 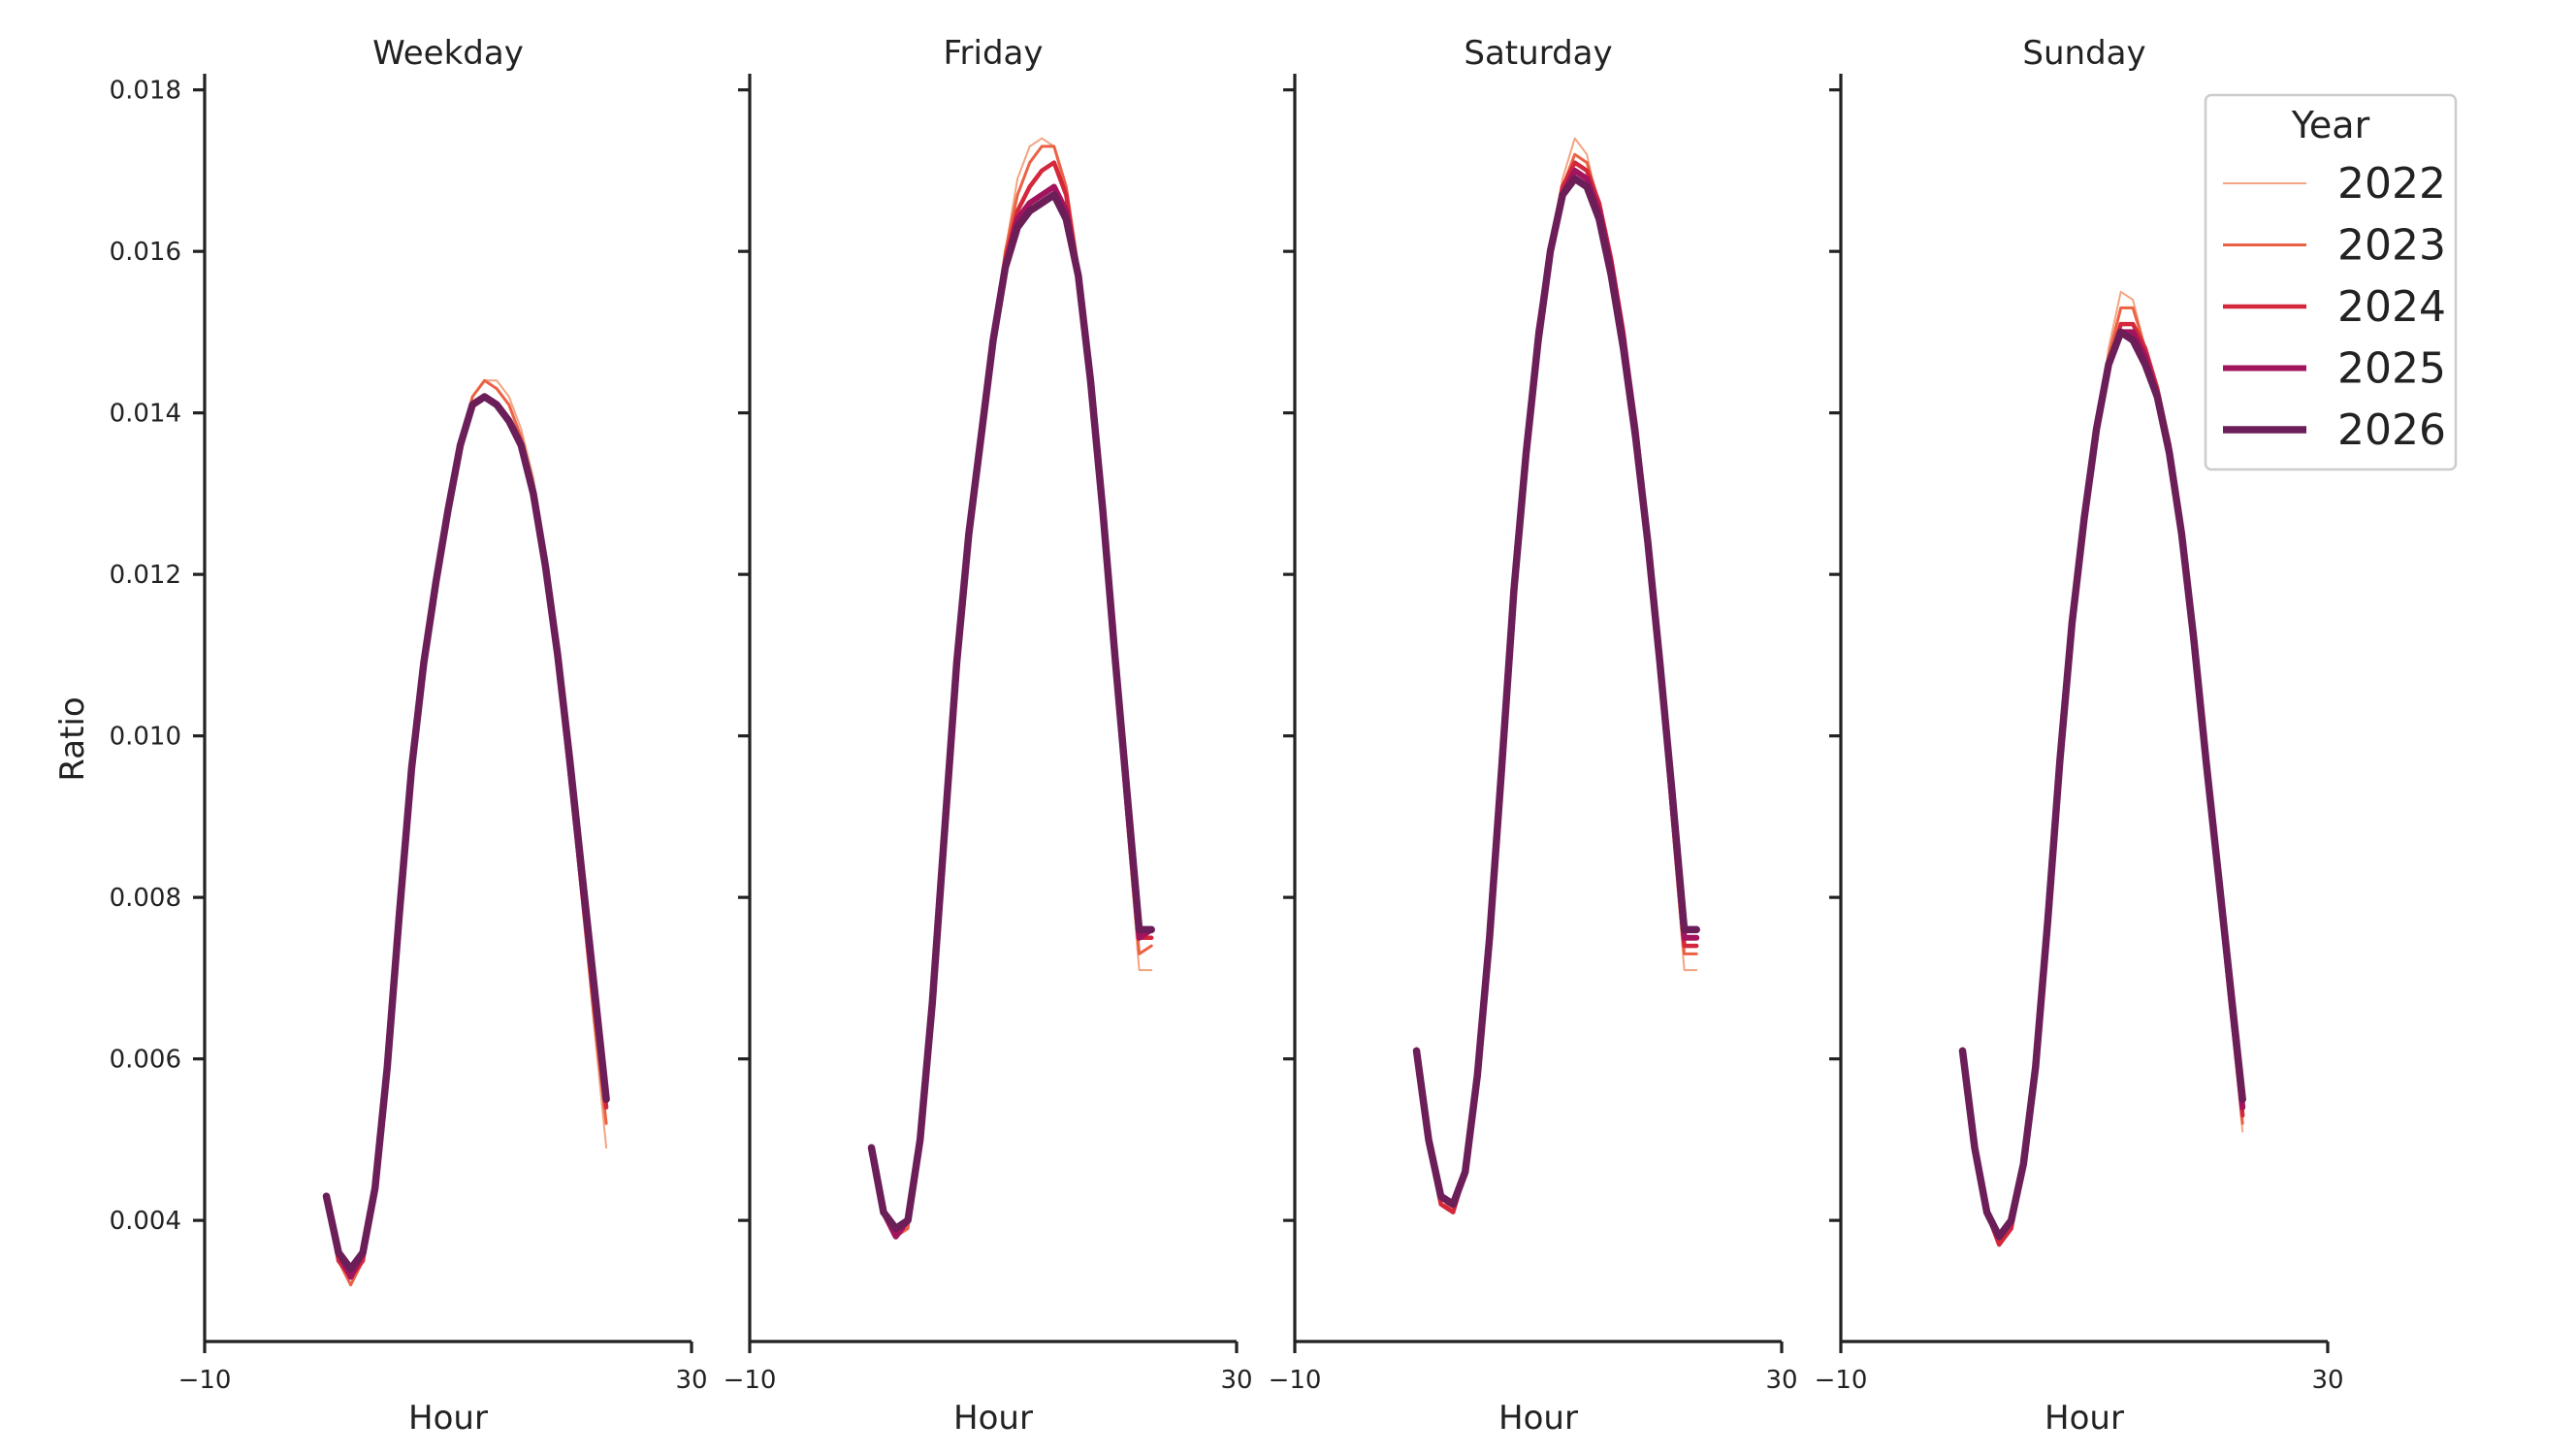 I want to click on y-axis-label: Ratio, so click(x=72, y=738).